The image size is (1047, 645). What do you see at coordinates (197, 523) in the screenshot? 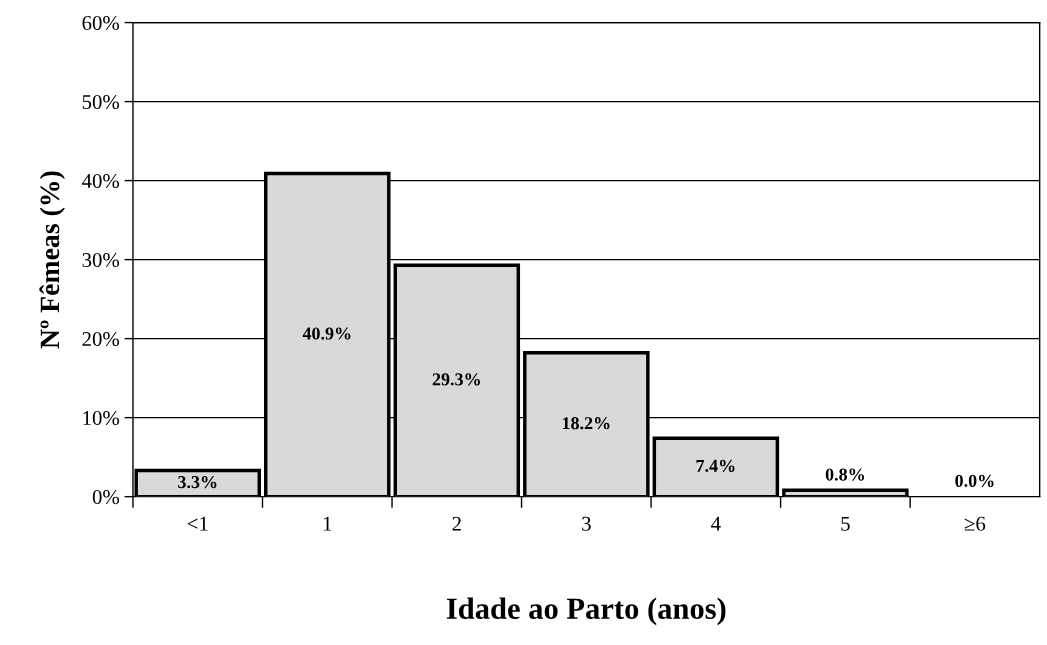
I see `x-tick-label: <1` at bounding box center [197, 523].